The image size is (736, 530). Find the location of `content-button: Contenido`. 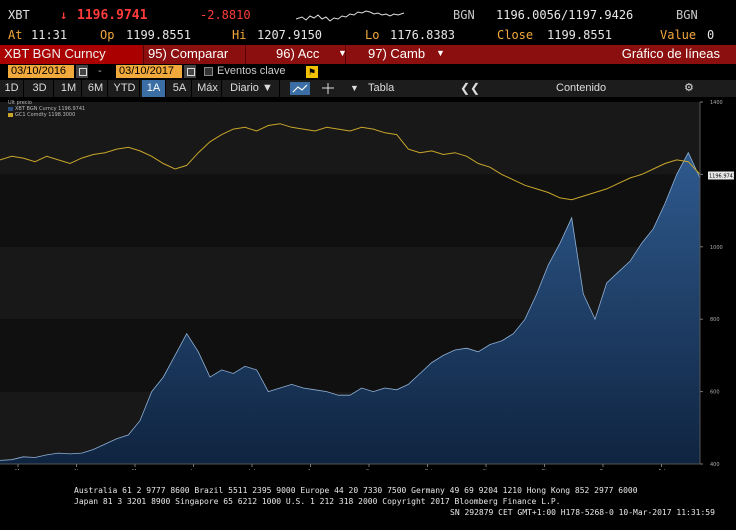

content-button: Contenido is located at coordinates (581, 88).